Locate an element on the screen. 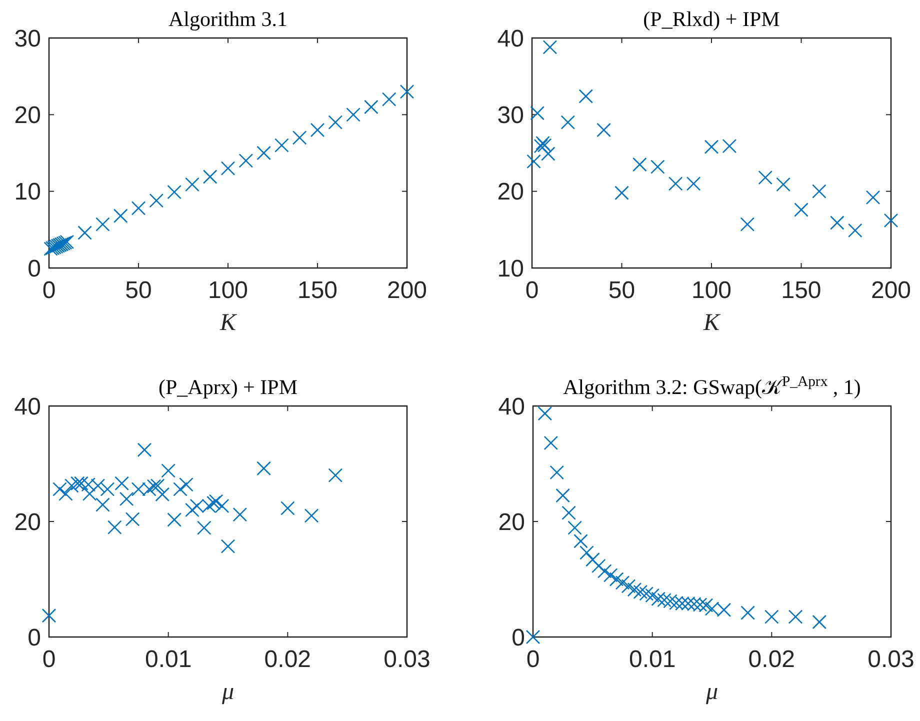 This screenshot has height=721, width=920. x-tick-label: 0.01 is located at coordinates (168, 659).